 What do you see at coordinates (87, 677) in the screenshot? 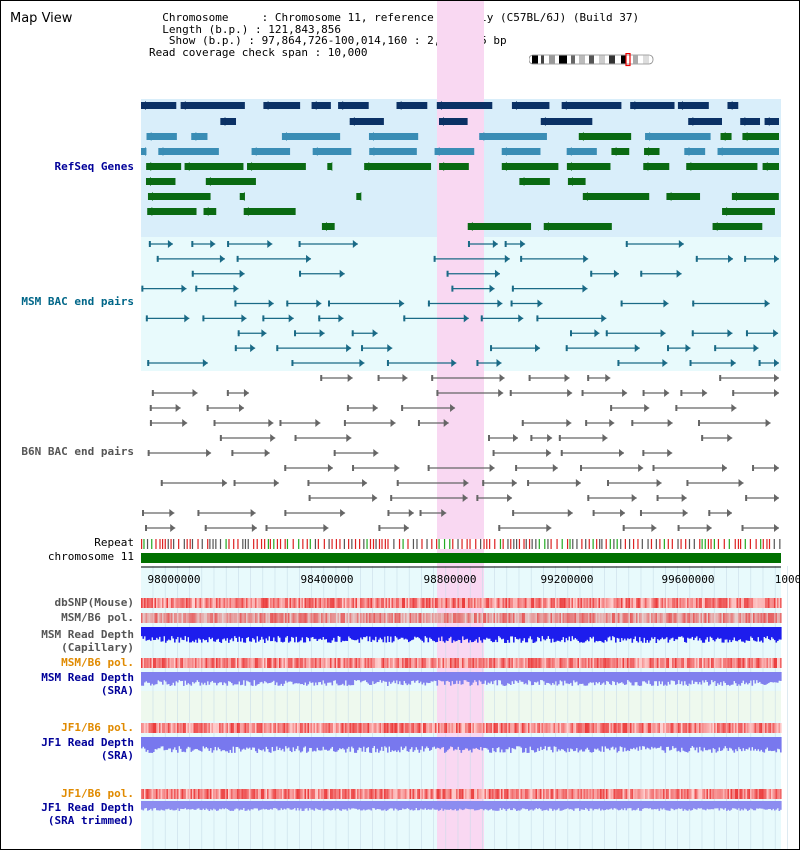
I see `track-label-msm-depth-sra: MSM Read Depth` at bounding box center [87, 677].